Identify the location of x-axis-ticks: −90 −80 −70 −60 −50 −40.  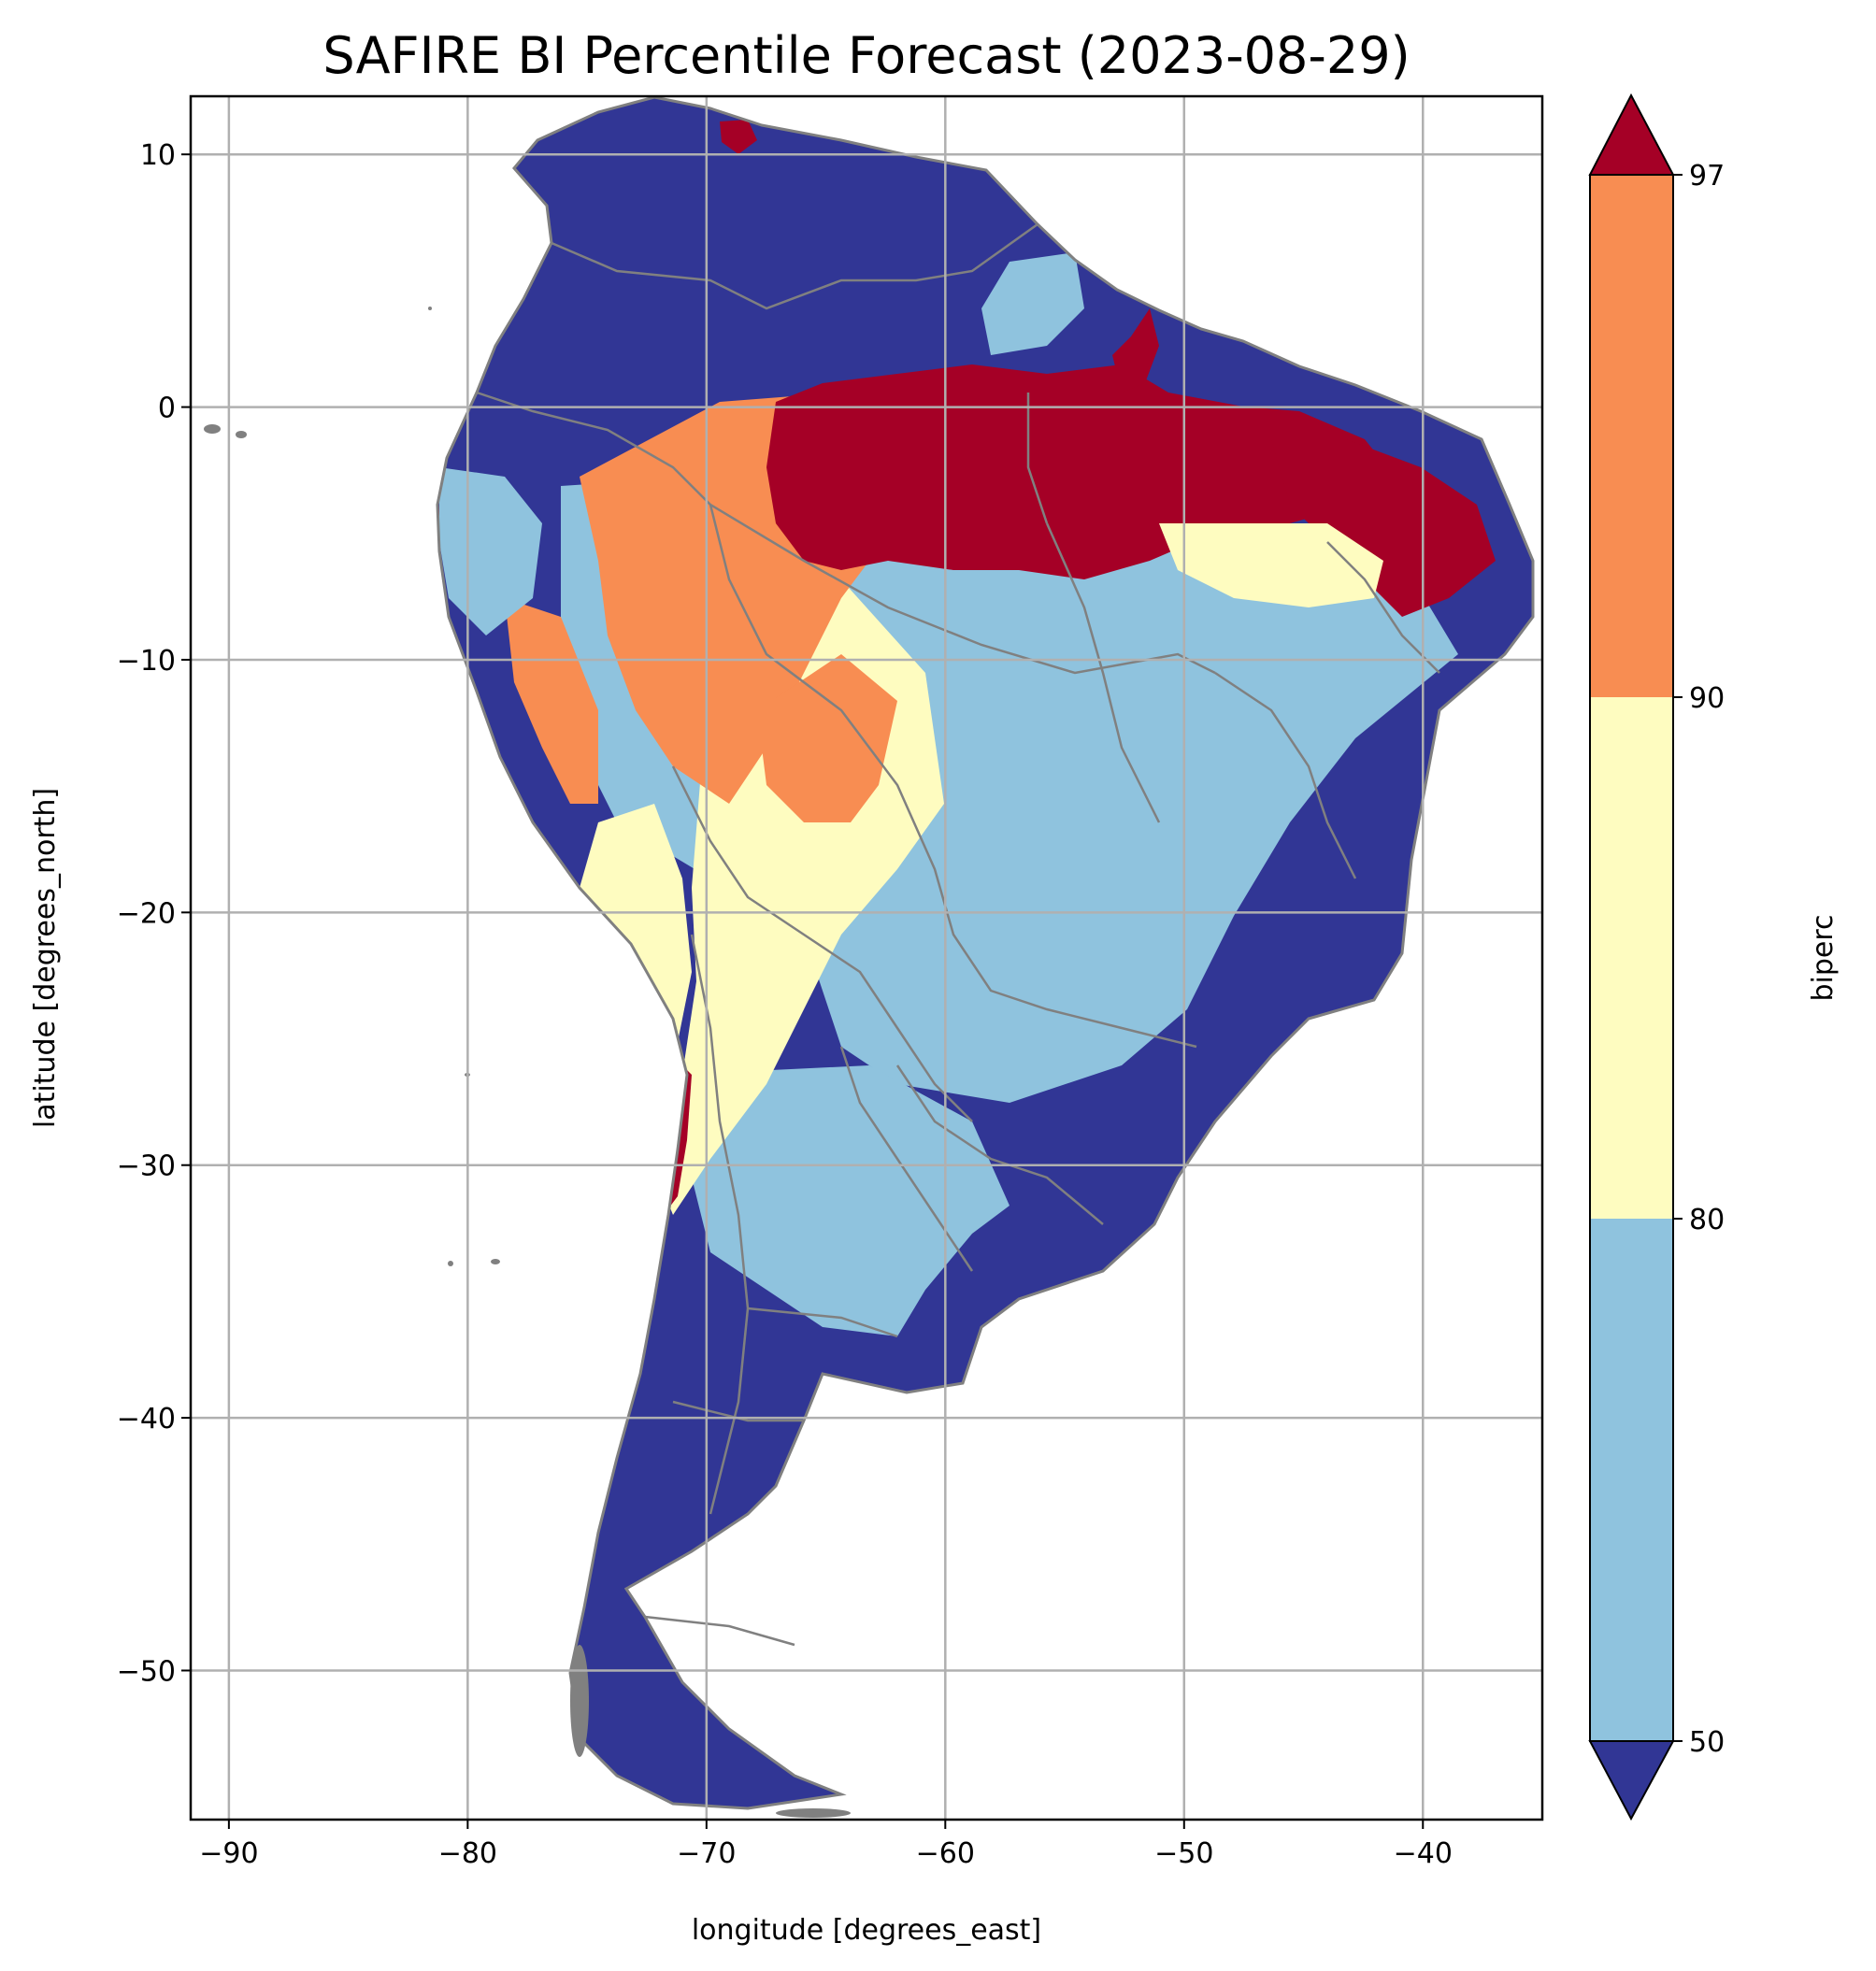
(826, 1845).